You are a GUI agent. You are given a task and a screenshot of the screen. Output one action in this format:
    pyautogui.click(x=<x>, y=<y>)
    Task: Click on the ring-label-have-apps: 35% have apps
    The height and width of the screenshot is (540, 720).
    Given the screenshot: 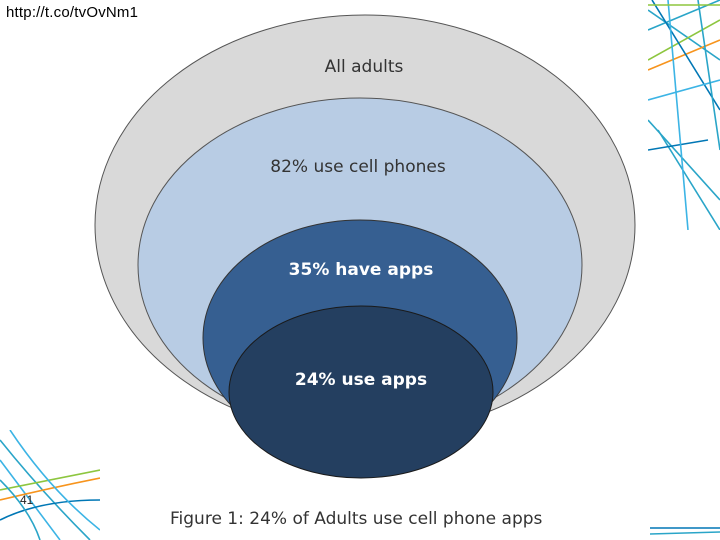 What is the action you would take?
    pyautogui.click(x=361, y=270)
    